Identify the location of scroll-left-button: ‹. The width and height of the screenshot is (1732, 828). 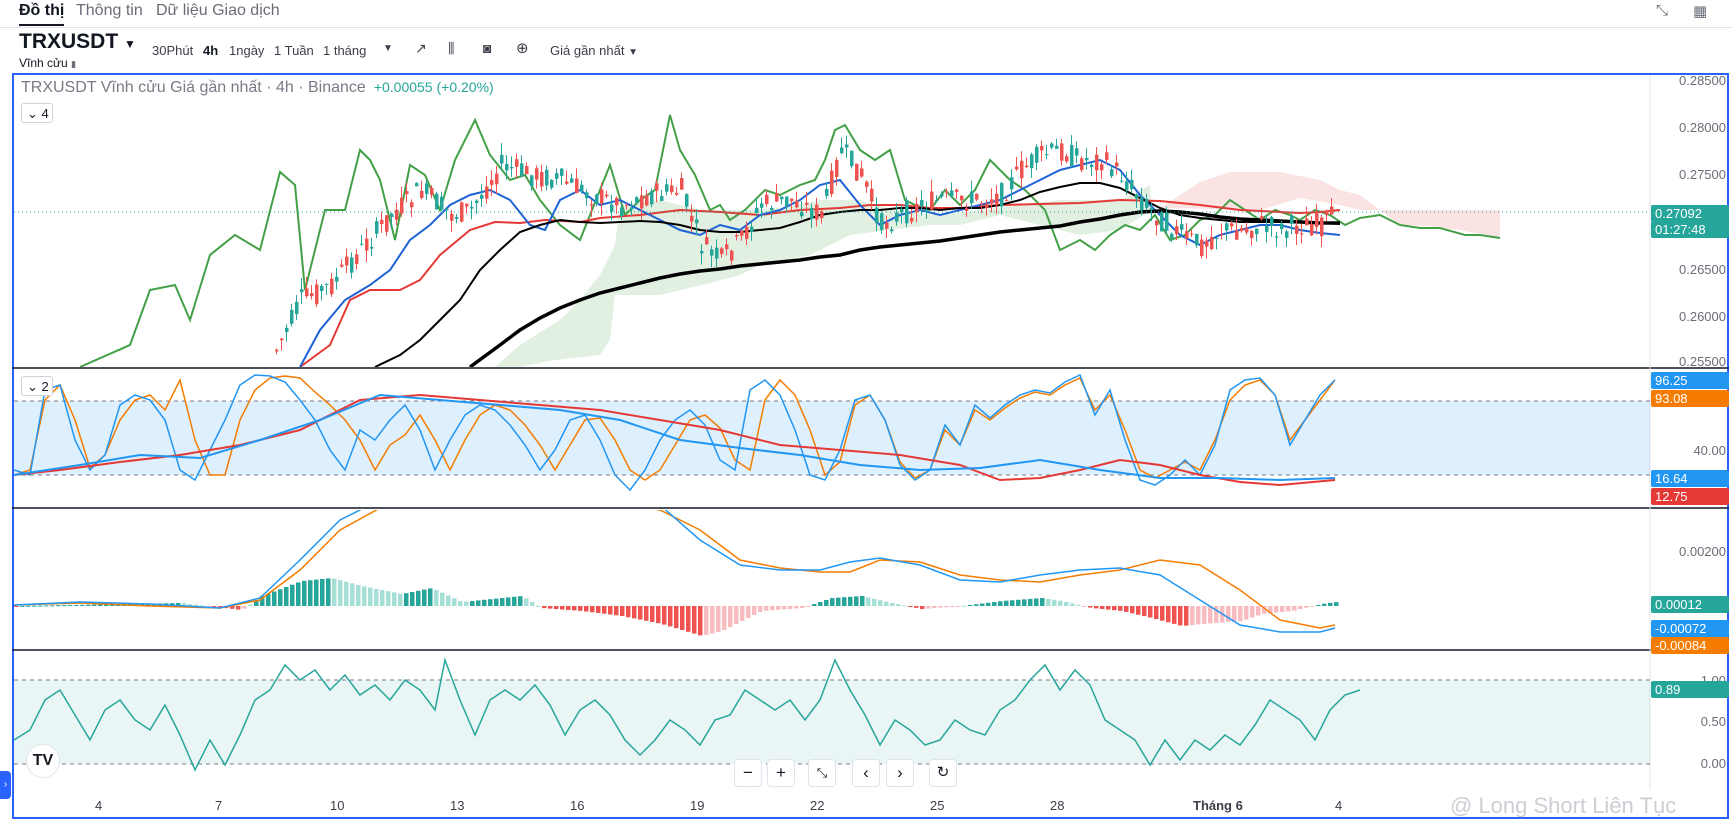
(866, 773).